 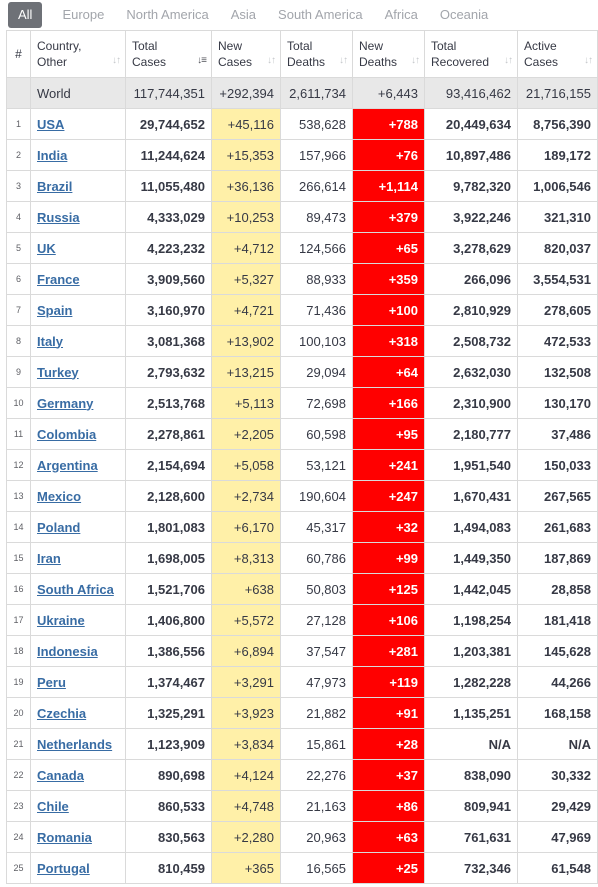 I want to click on total-cases-cell: 2,128,600, so click(x=168, y=496).